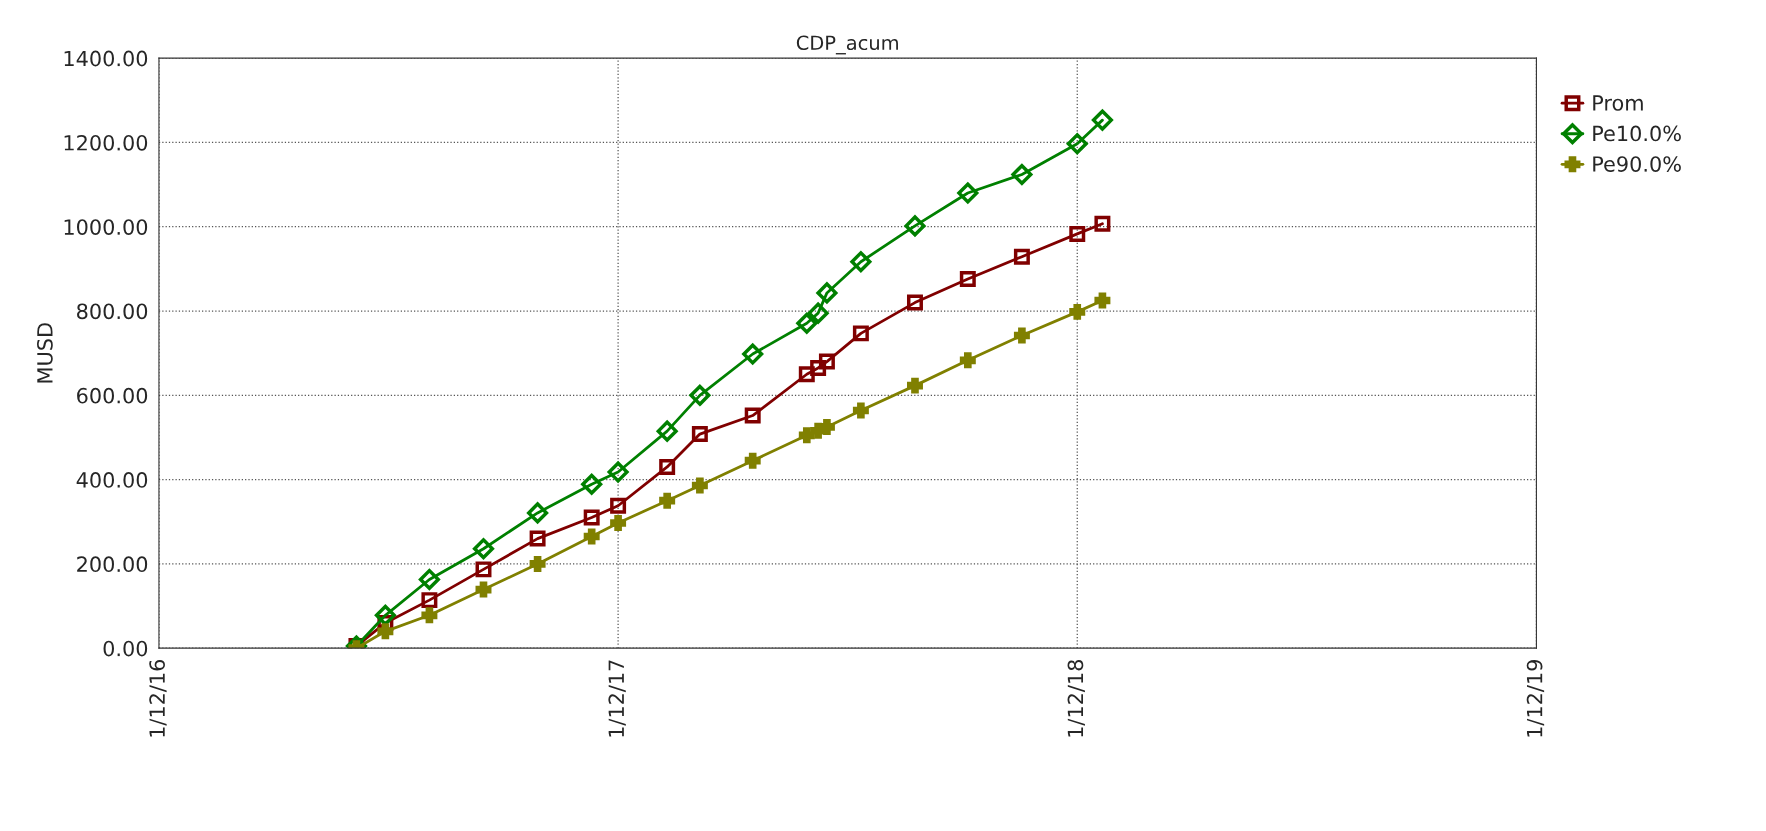 The image size is (1766, 831). What do you see at coordinates (1535, 698) in the screenshot?
I see `x-tick-label: 1/12/19` at bounding box center [1535, 698].